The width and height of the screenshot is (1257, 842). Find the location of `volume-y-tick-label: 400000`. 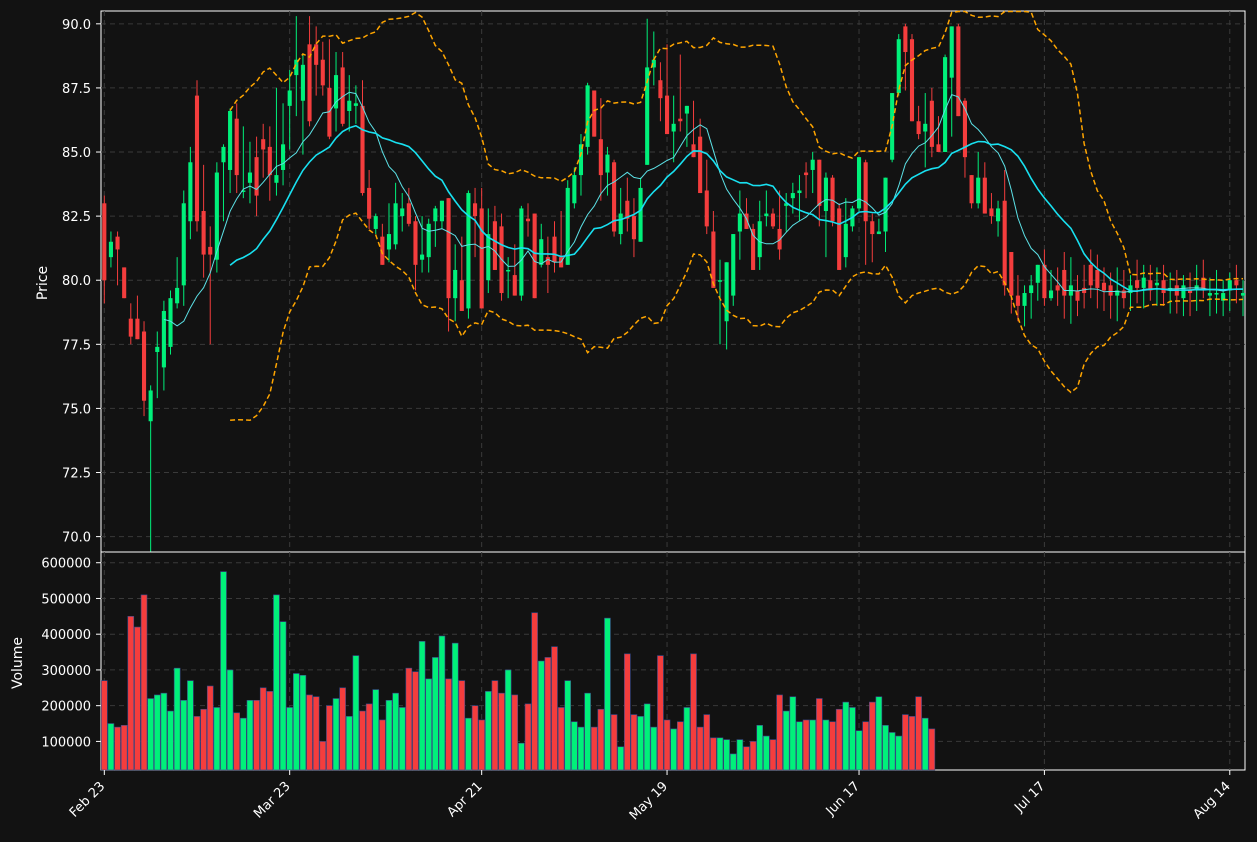

volume-y-tick-label: 400000 is located at coordinates (66, 635).